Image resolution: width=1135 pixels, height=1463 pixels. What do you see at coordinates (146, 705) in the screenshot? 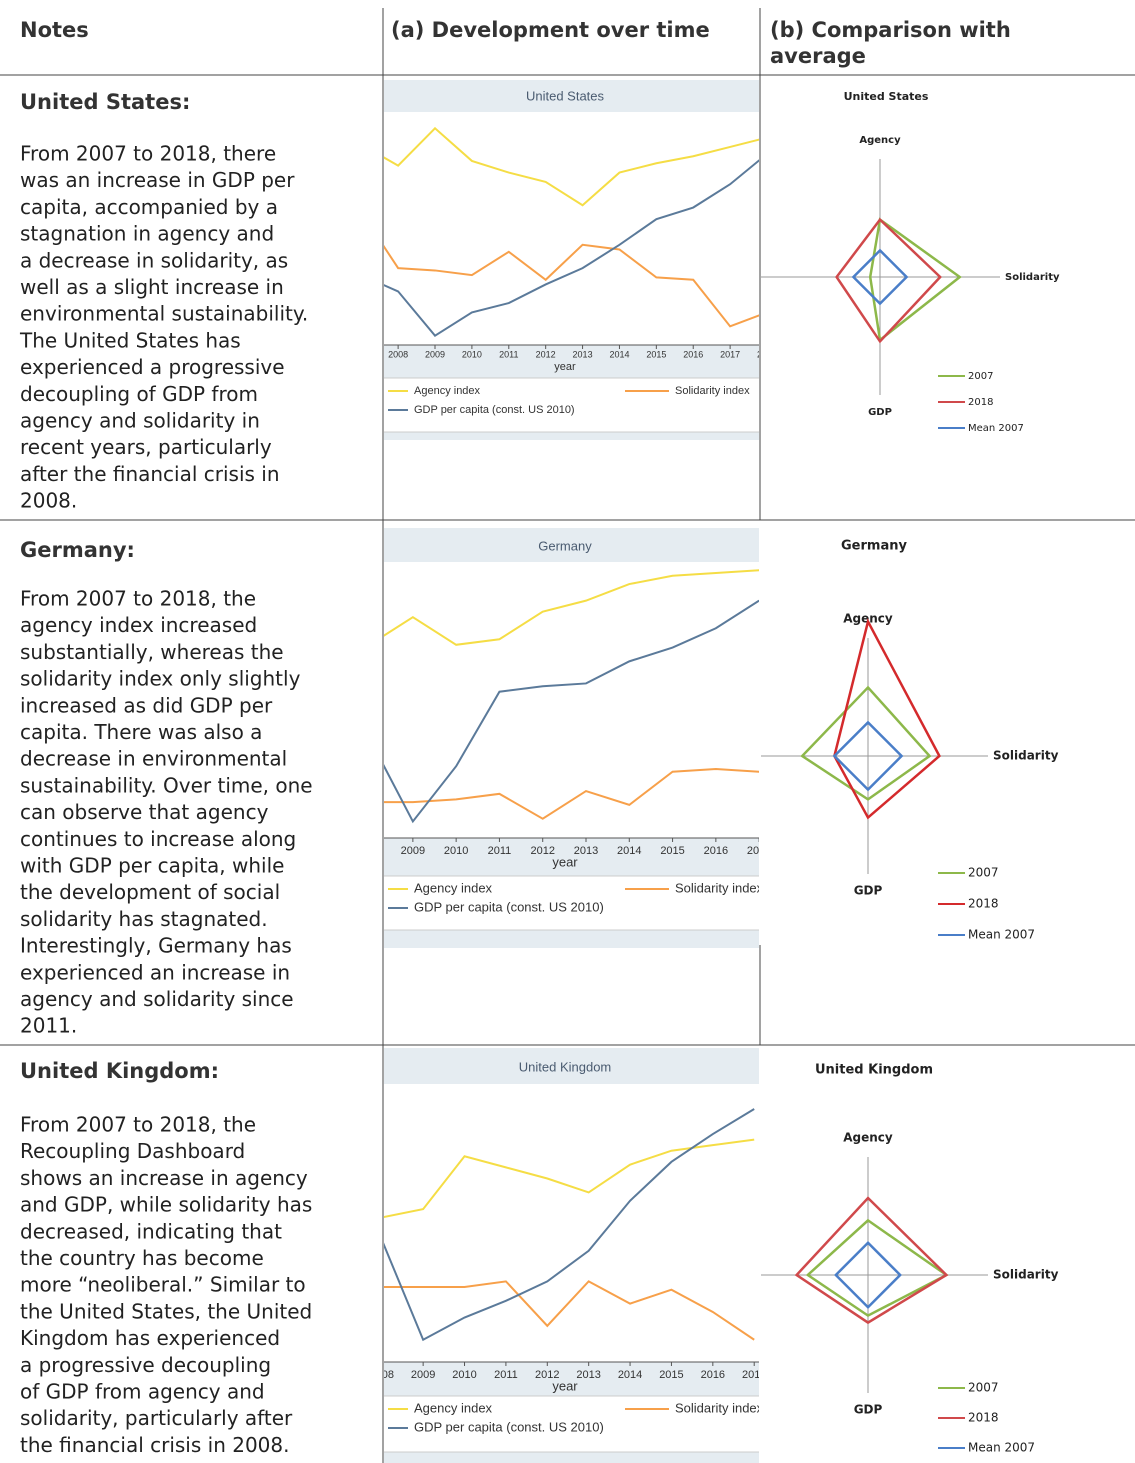
I see `note-line: increased as did GDP per` at bounding box center [146, 705].